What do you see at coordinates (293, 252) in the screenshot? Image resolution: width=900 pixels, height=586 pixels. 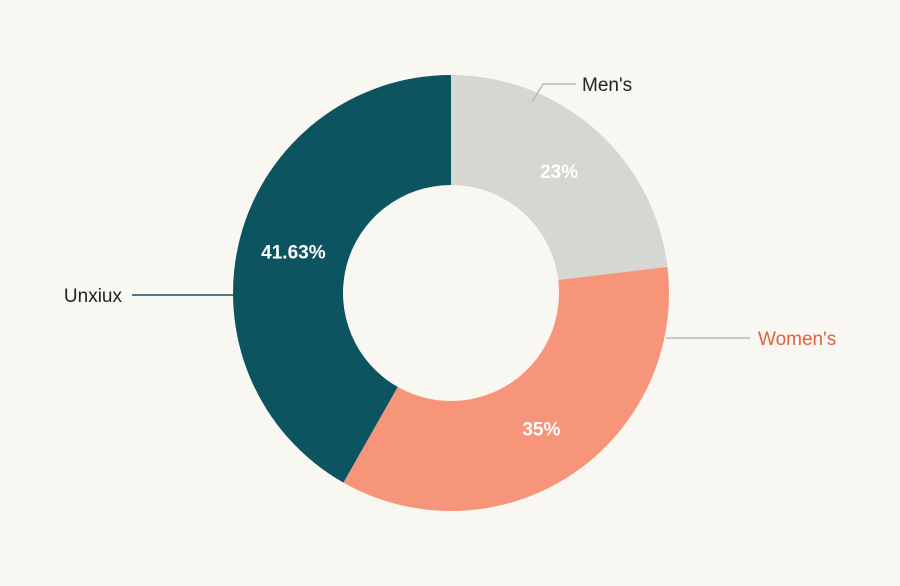 I see `value-label-unxiux: 41.63%` at bounding box center [293, 252].